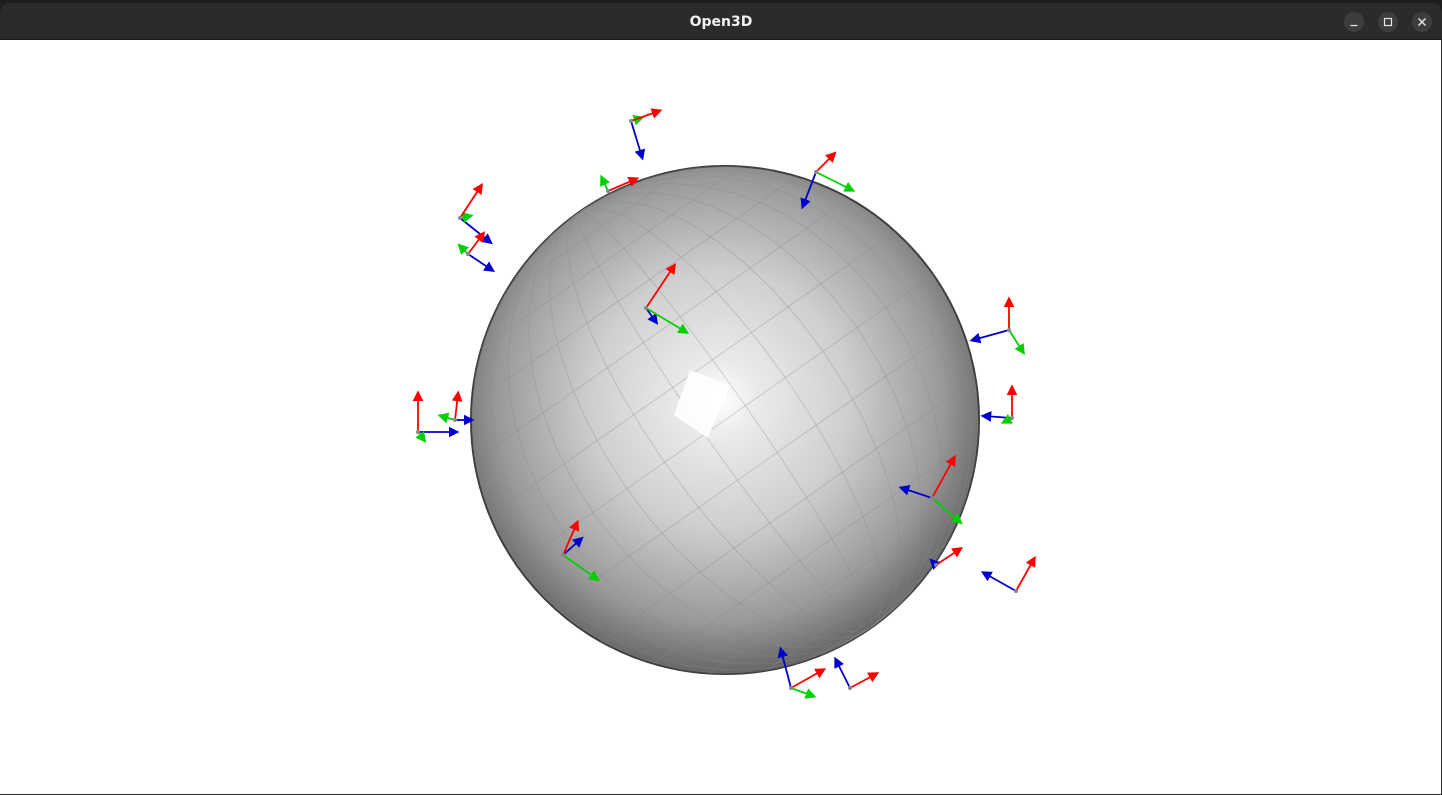  I want to click on close-button, so click(1422, 22).